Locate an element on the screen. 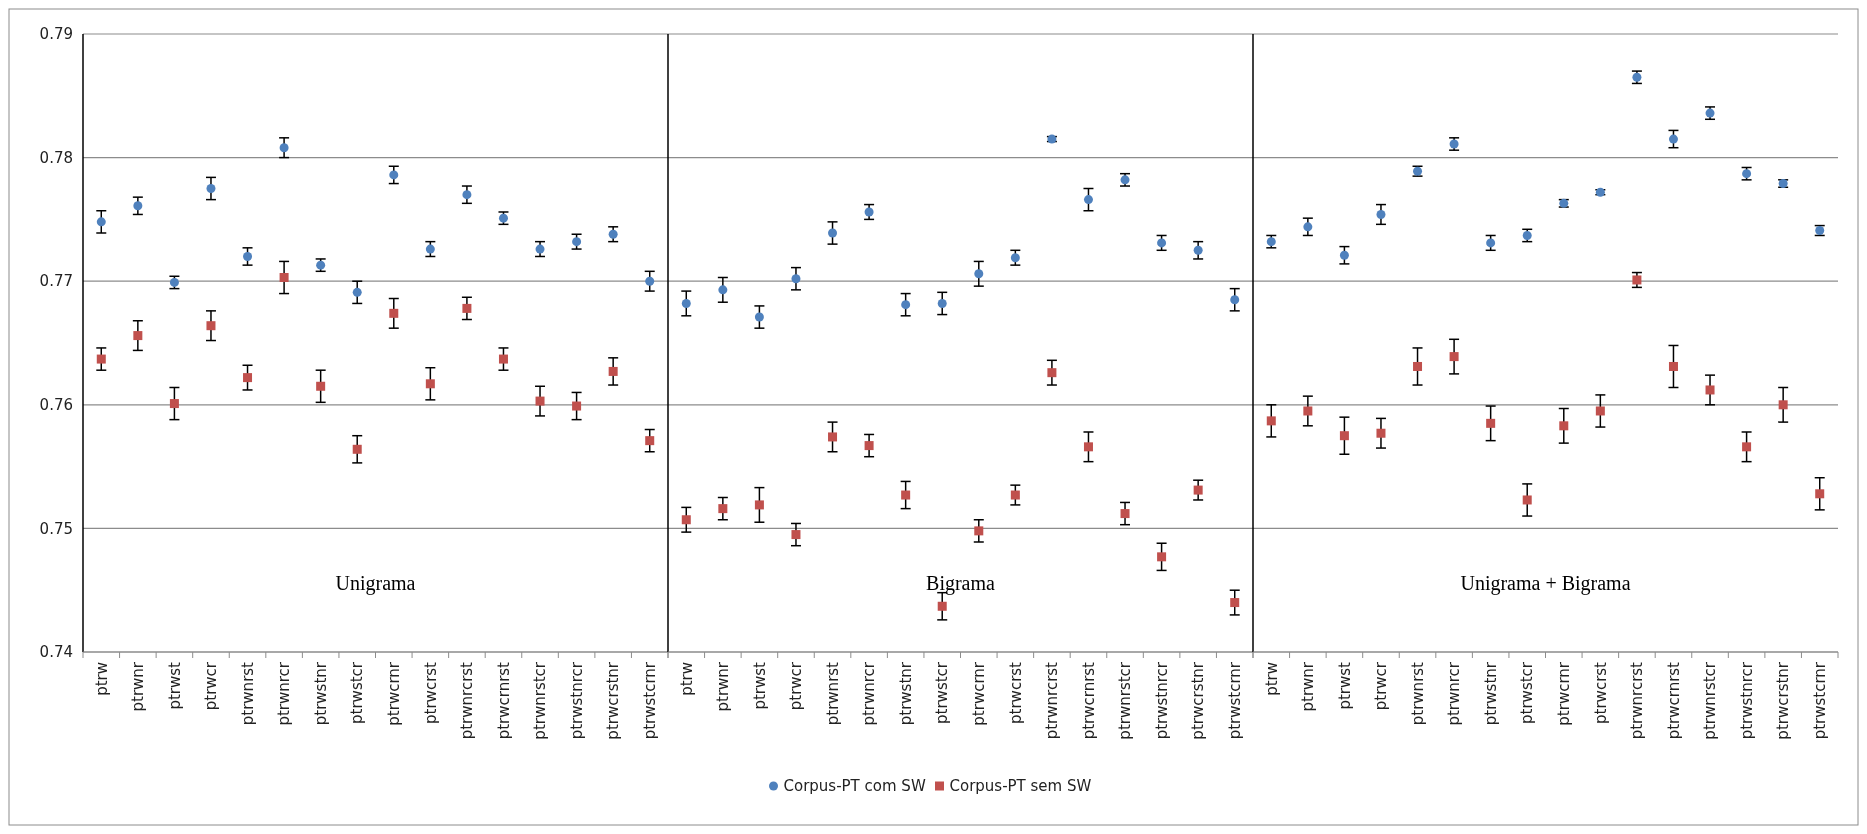 This screenshot has width=1867, height=834. y-tick-label: 0.77 is located at coordinates (56, 281).